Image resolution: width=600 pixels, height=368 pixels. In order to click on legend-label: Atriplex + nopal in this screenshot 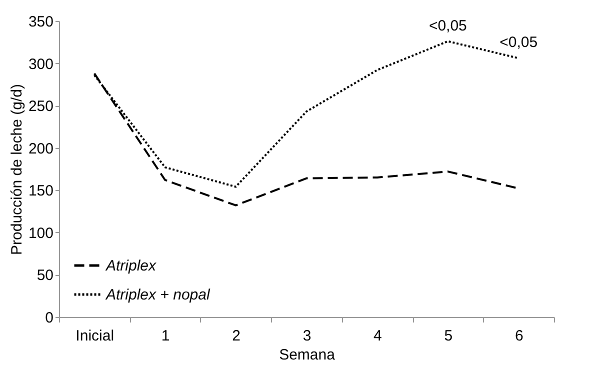, I will do `click(157, 295)`.